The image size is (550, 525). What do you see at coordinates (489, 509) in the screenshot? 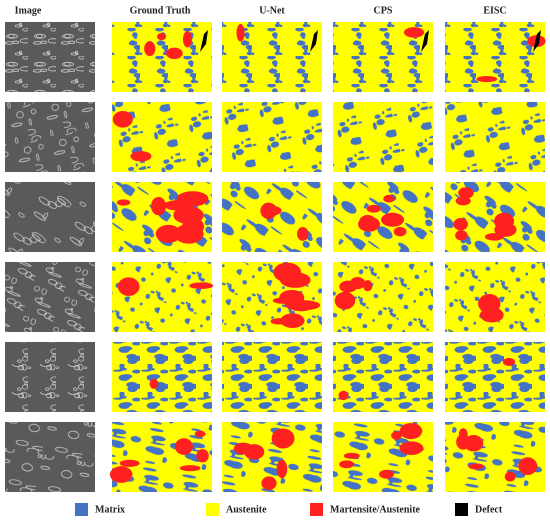
I see `legend-label: Defect` at bounding box center [489, 509].